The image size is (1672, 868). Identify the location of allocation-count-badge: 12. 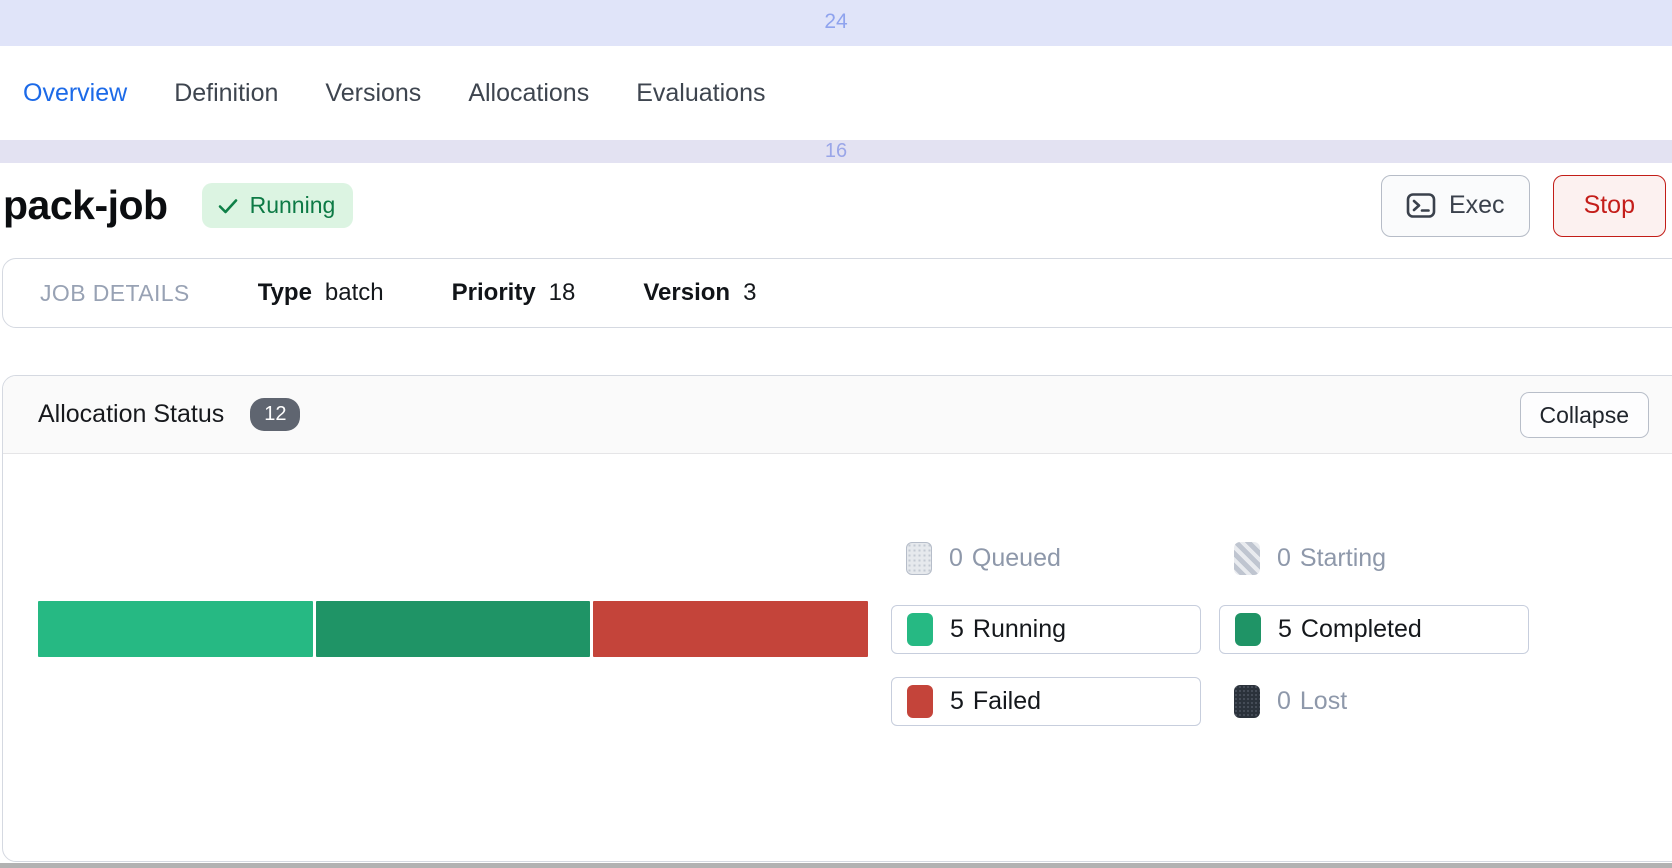
(275, 414).